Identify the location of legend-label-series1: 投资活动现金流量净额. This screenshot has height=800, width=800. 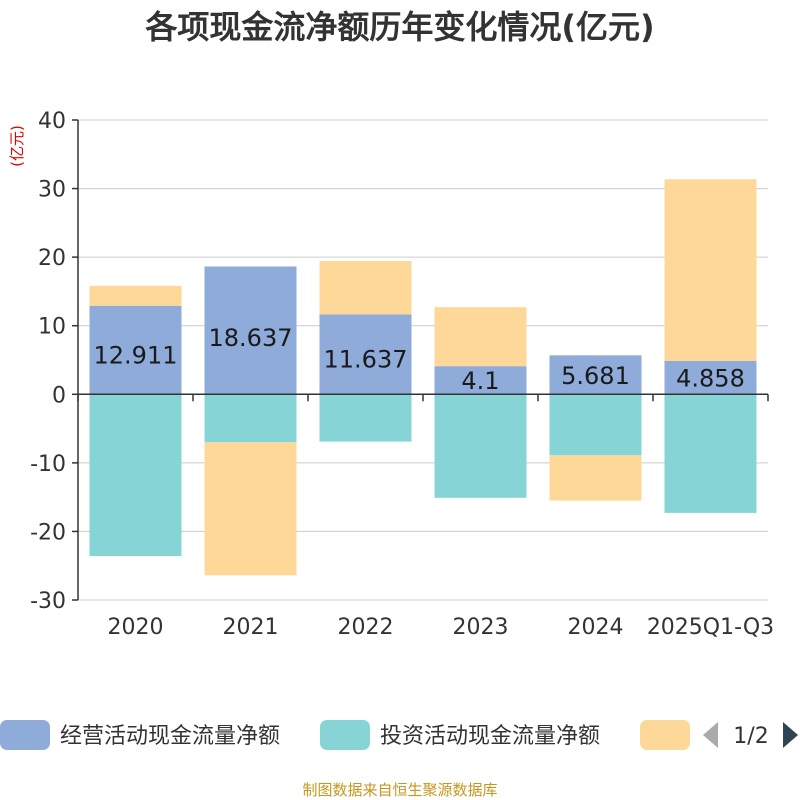
(490, 736).